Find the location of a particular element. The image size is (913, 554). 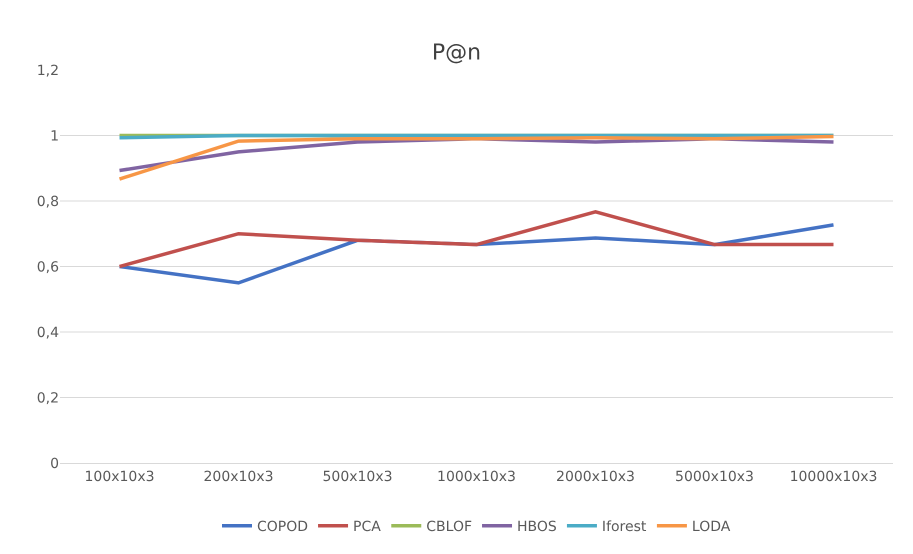

legend-label: CBLOF is located at coordinates (449, 527).